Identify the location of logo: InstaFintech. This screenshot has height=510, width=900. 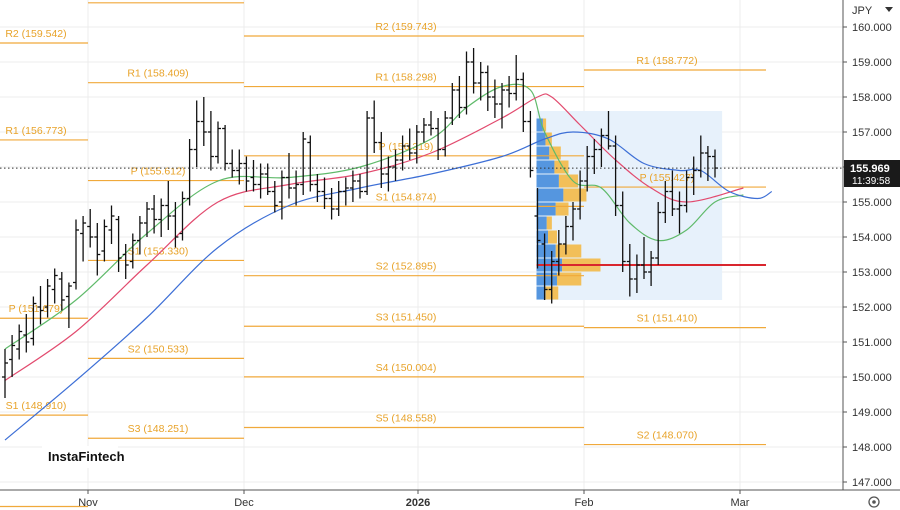
(83, 457).